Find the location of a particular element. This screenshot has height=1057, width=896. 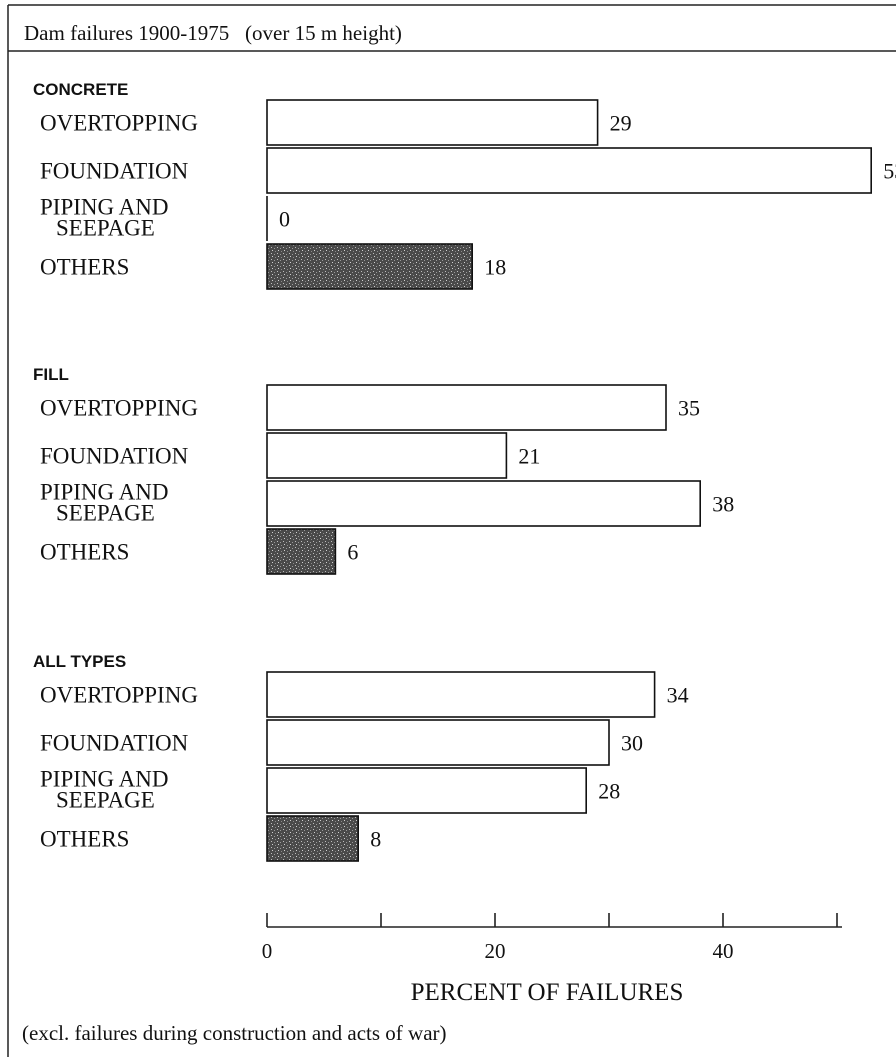

value-label: 29 is located at coordinates (621, 123).